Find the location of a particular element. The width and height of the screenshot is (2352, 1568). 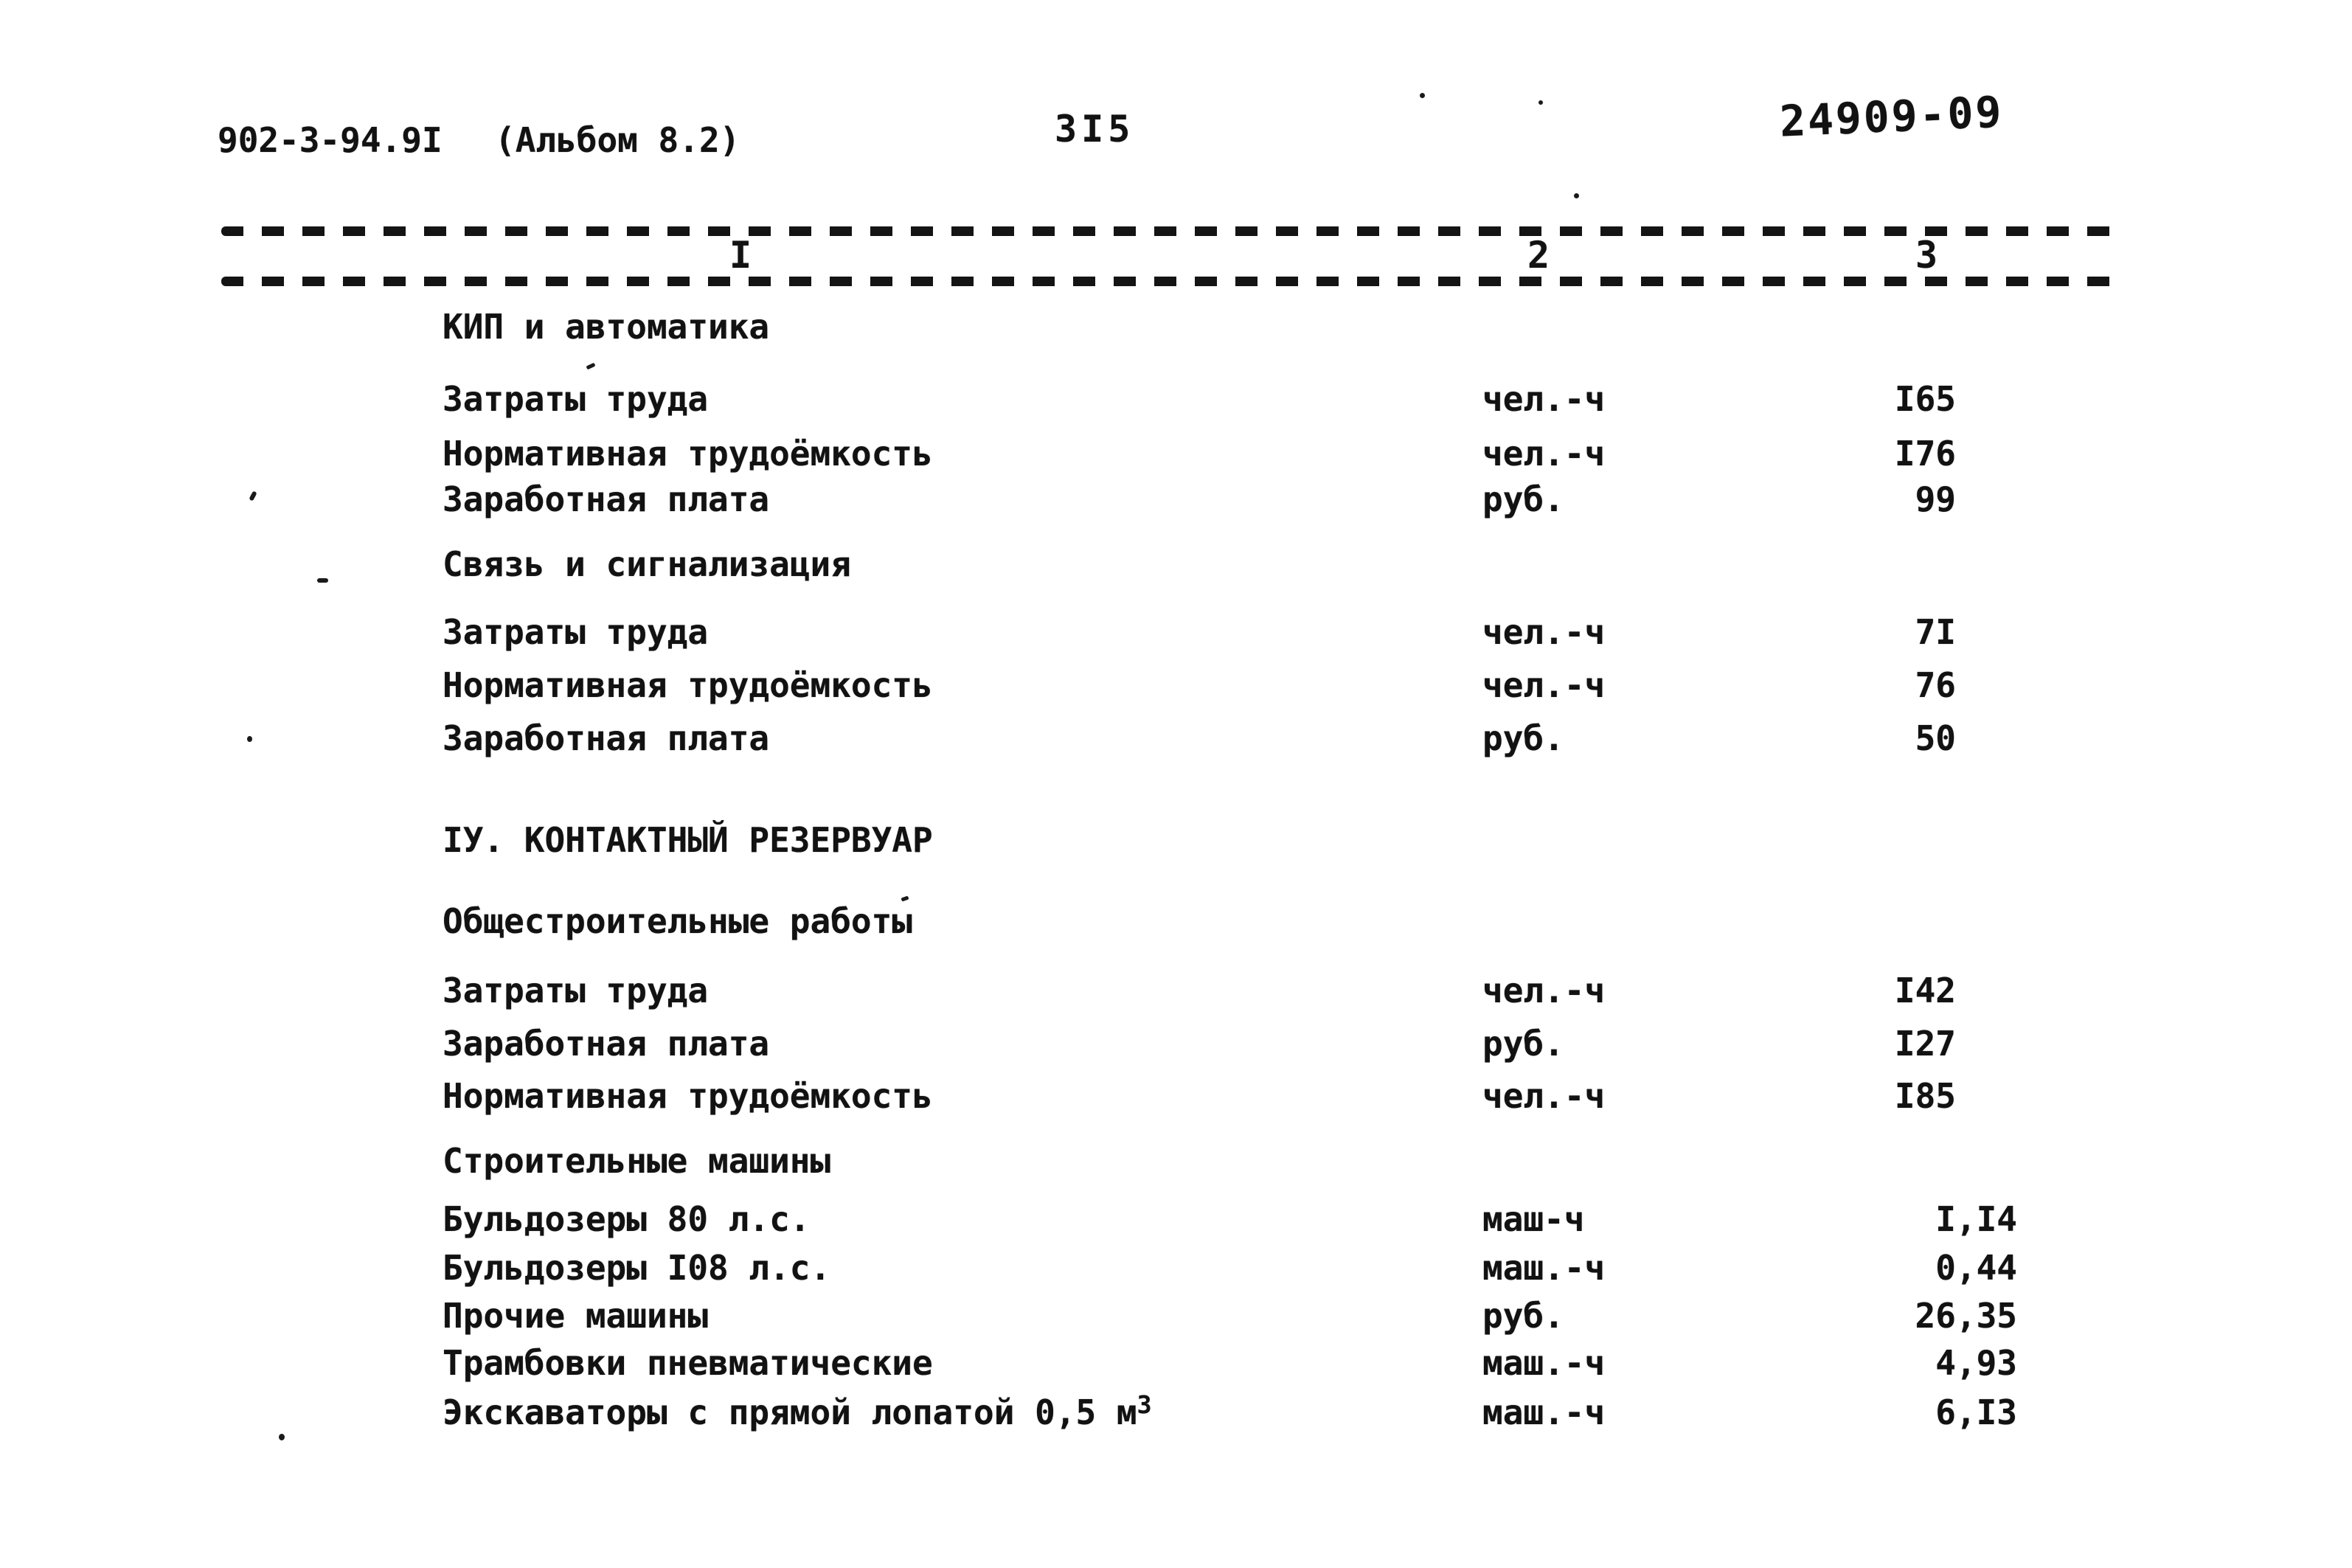

superscript-exponent: 3 is located at coordinates (1144, 1405).